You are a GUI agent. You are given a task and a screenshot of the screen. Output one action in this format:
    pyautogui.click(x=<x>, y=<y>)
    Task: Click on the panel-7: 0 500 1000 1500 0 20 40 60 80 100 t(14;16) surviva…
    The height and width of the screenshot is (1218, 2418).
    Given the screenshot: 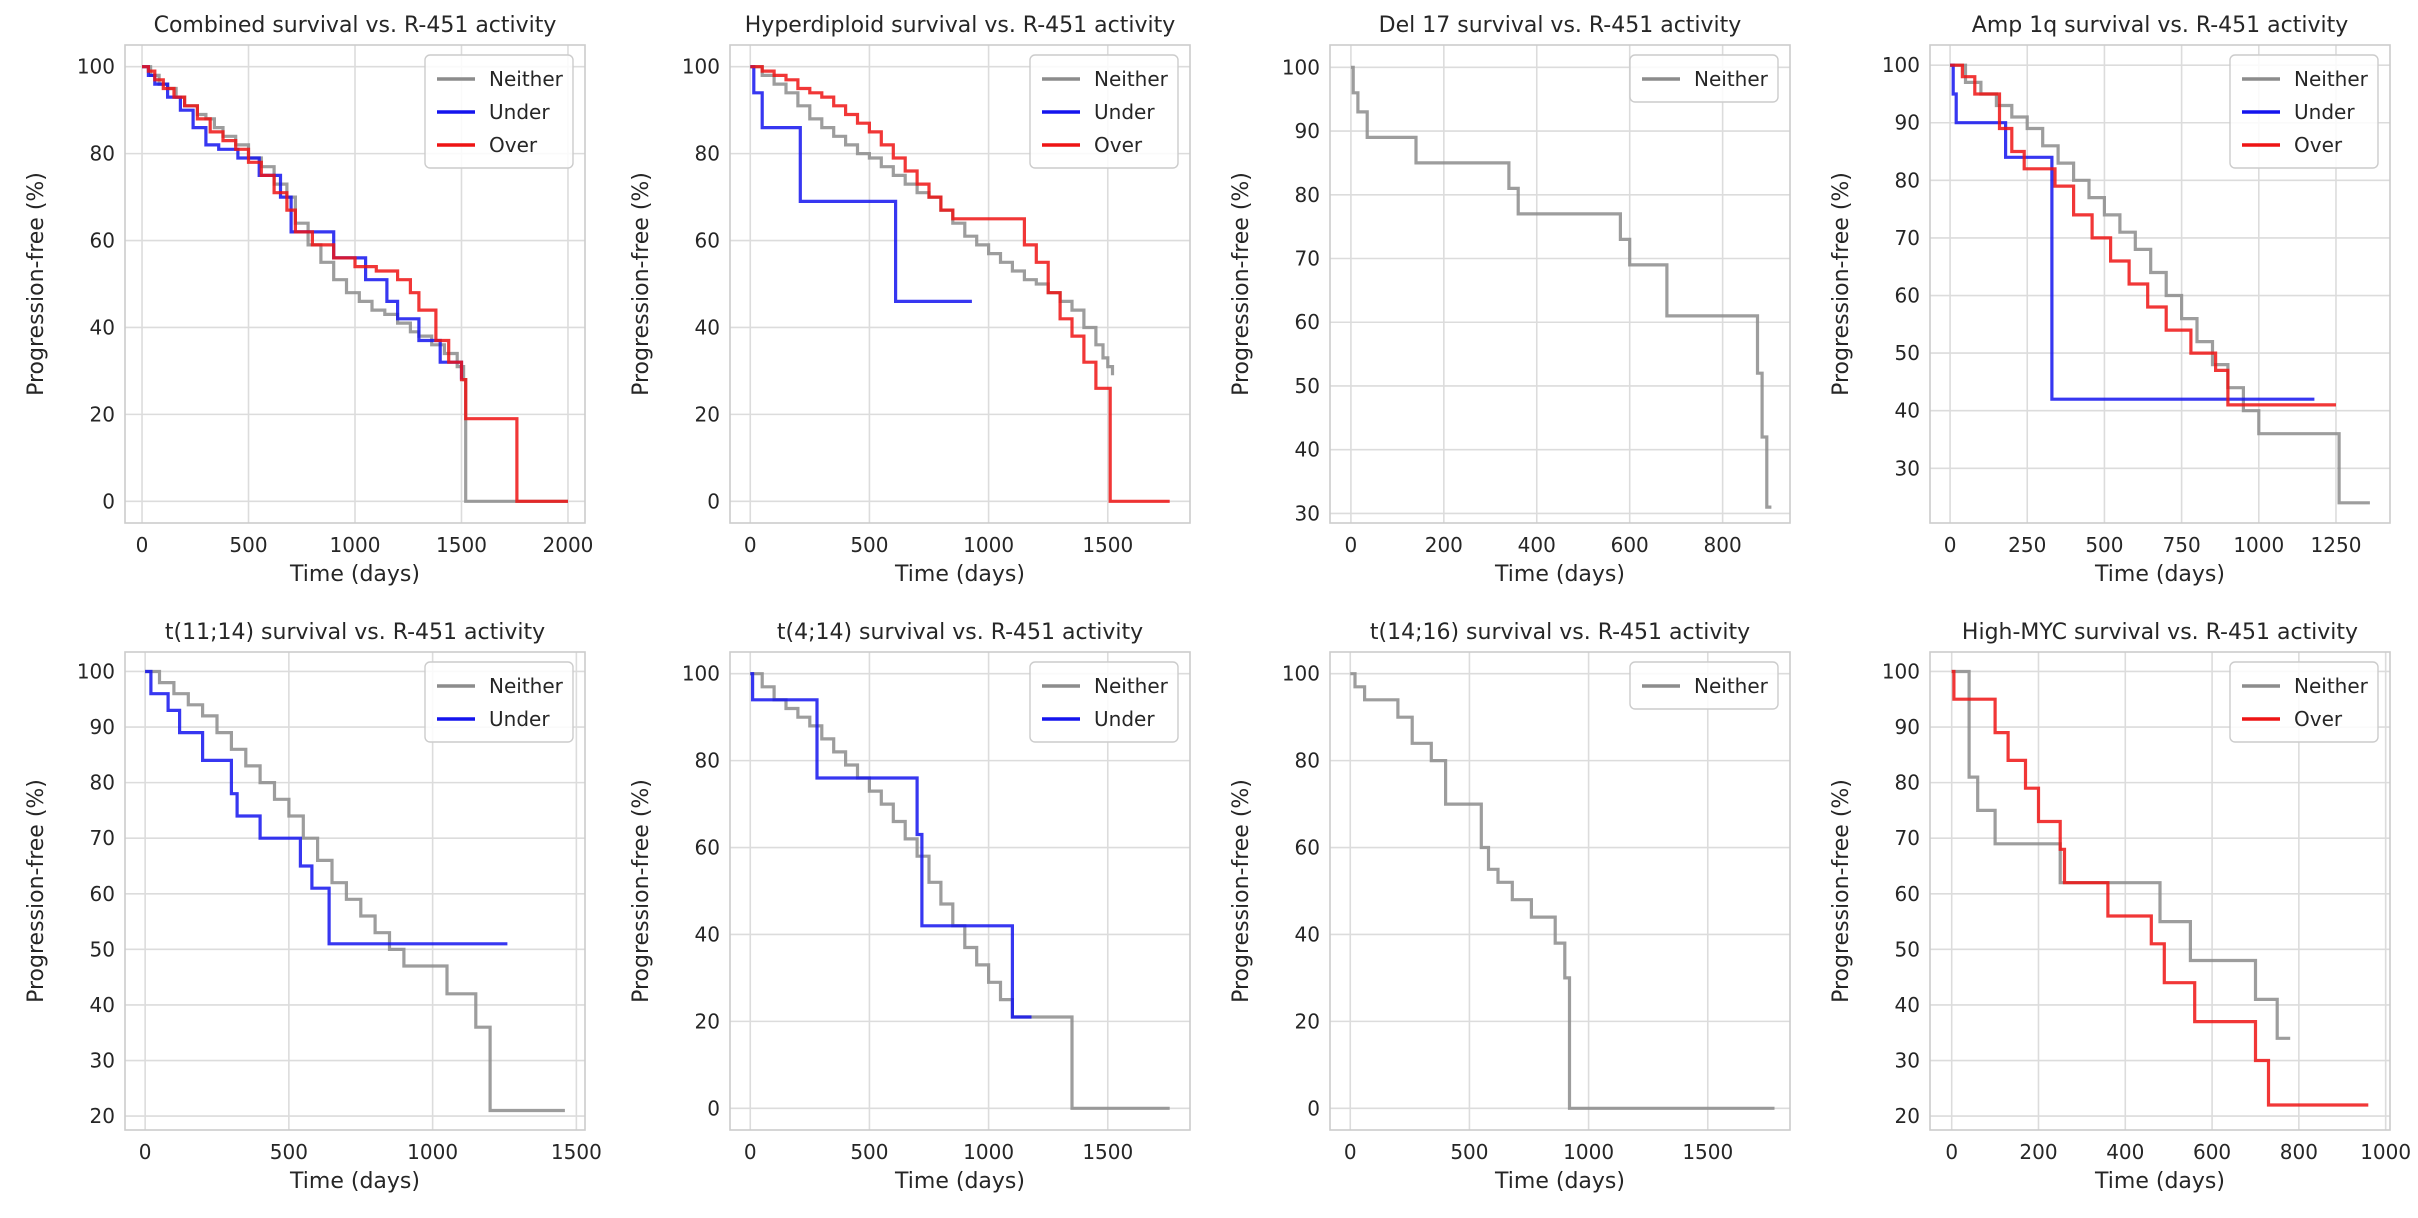 What is the action you would take?
    pyautogui.click(x=1510, y=907)
    